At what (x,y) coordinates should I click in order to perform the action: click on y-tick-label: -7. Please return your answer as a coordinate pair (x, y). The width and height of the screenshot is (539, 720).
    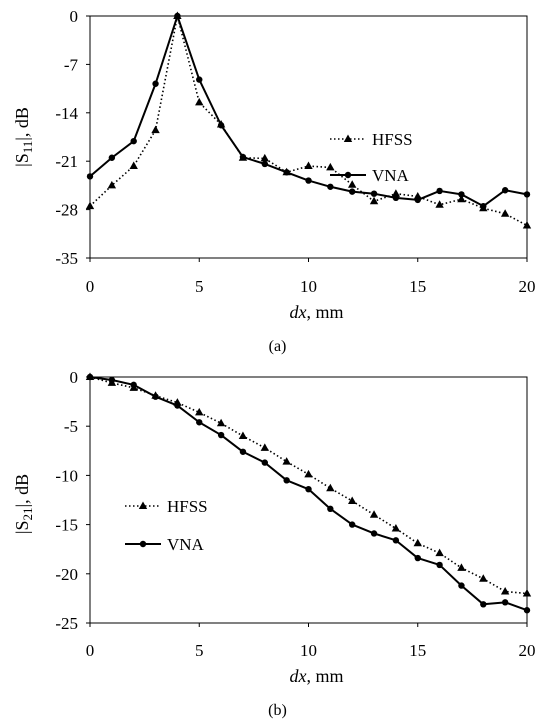
    Looking at the image, I should click on (71, 64).